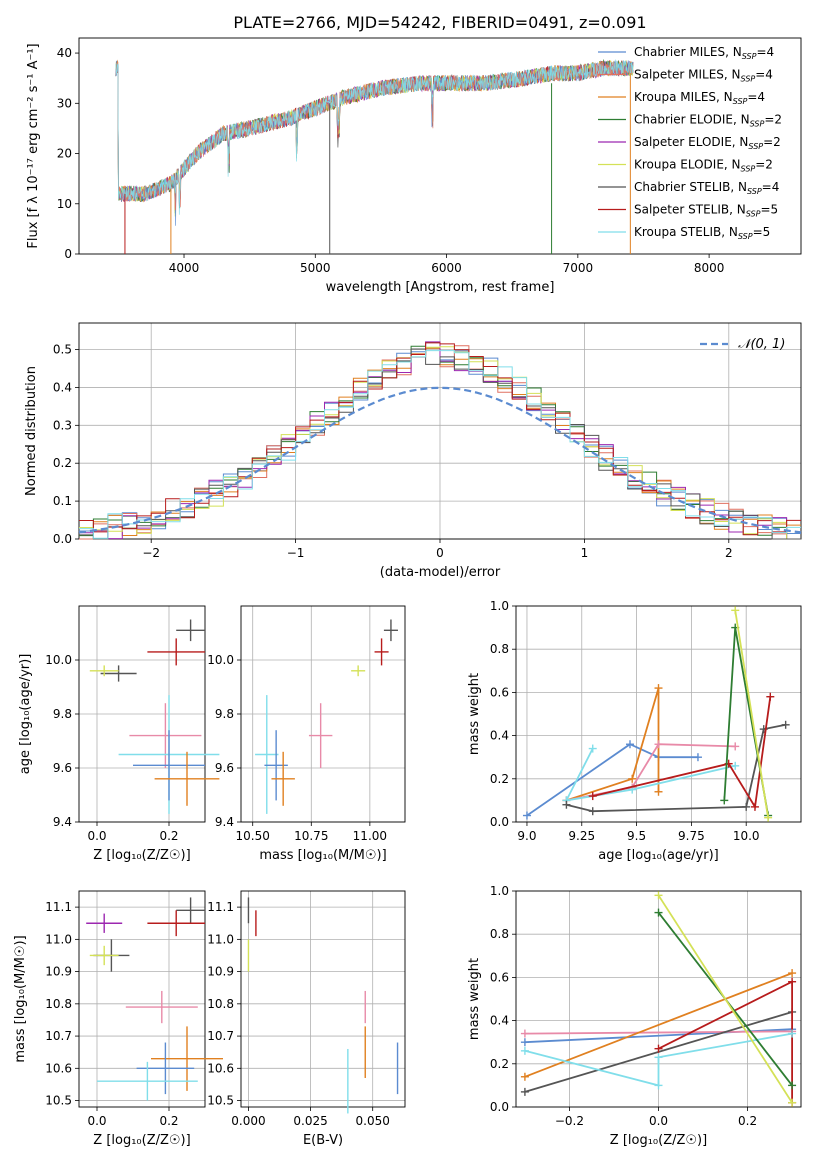 The image size is (819, 1170). I want to click on y-tick-label: 0.3, so click(62, 425).